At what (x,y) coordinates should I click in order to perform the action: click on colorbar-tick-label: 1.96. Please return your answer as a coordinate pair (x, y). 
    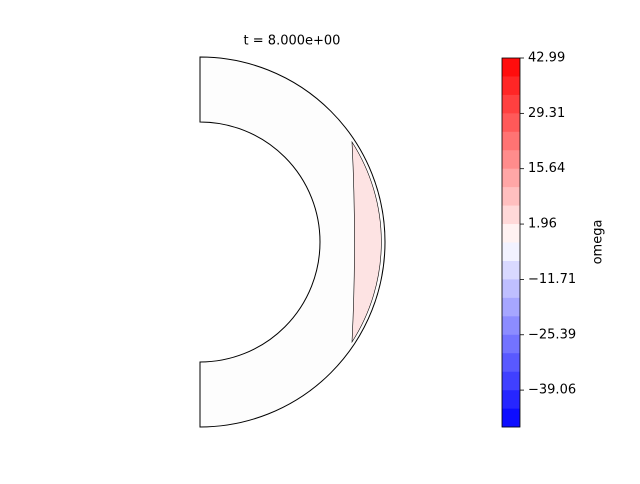
    Looking at the image, I should click on (542, 224).